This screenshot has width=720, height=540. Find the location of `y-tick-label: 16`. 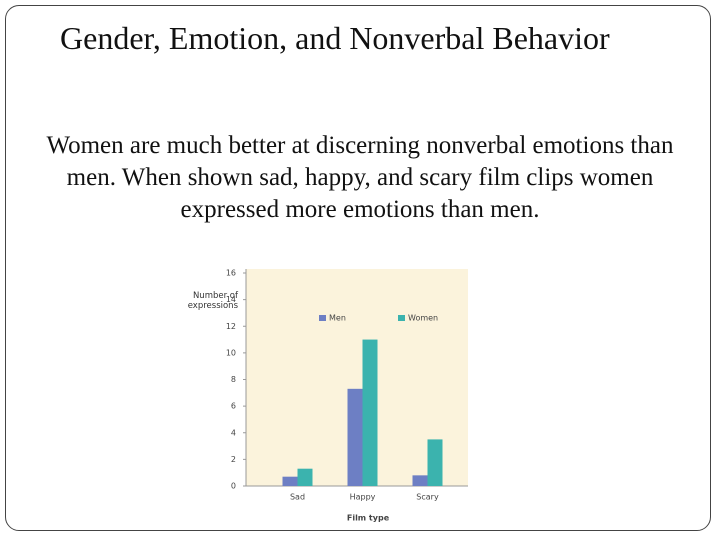

y-tick-label: 16 is located at coordinates (231, 273).